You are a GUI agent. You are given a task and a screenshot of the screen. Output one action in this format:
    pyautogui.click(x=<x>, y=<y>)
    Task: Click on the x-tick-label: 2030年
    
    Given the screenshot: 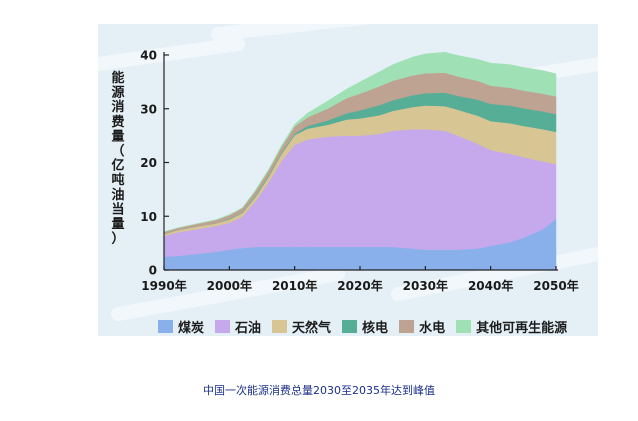 What is the action you would take?
    pyautogui.click(x=425, y=285)
    